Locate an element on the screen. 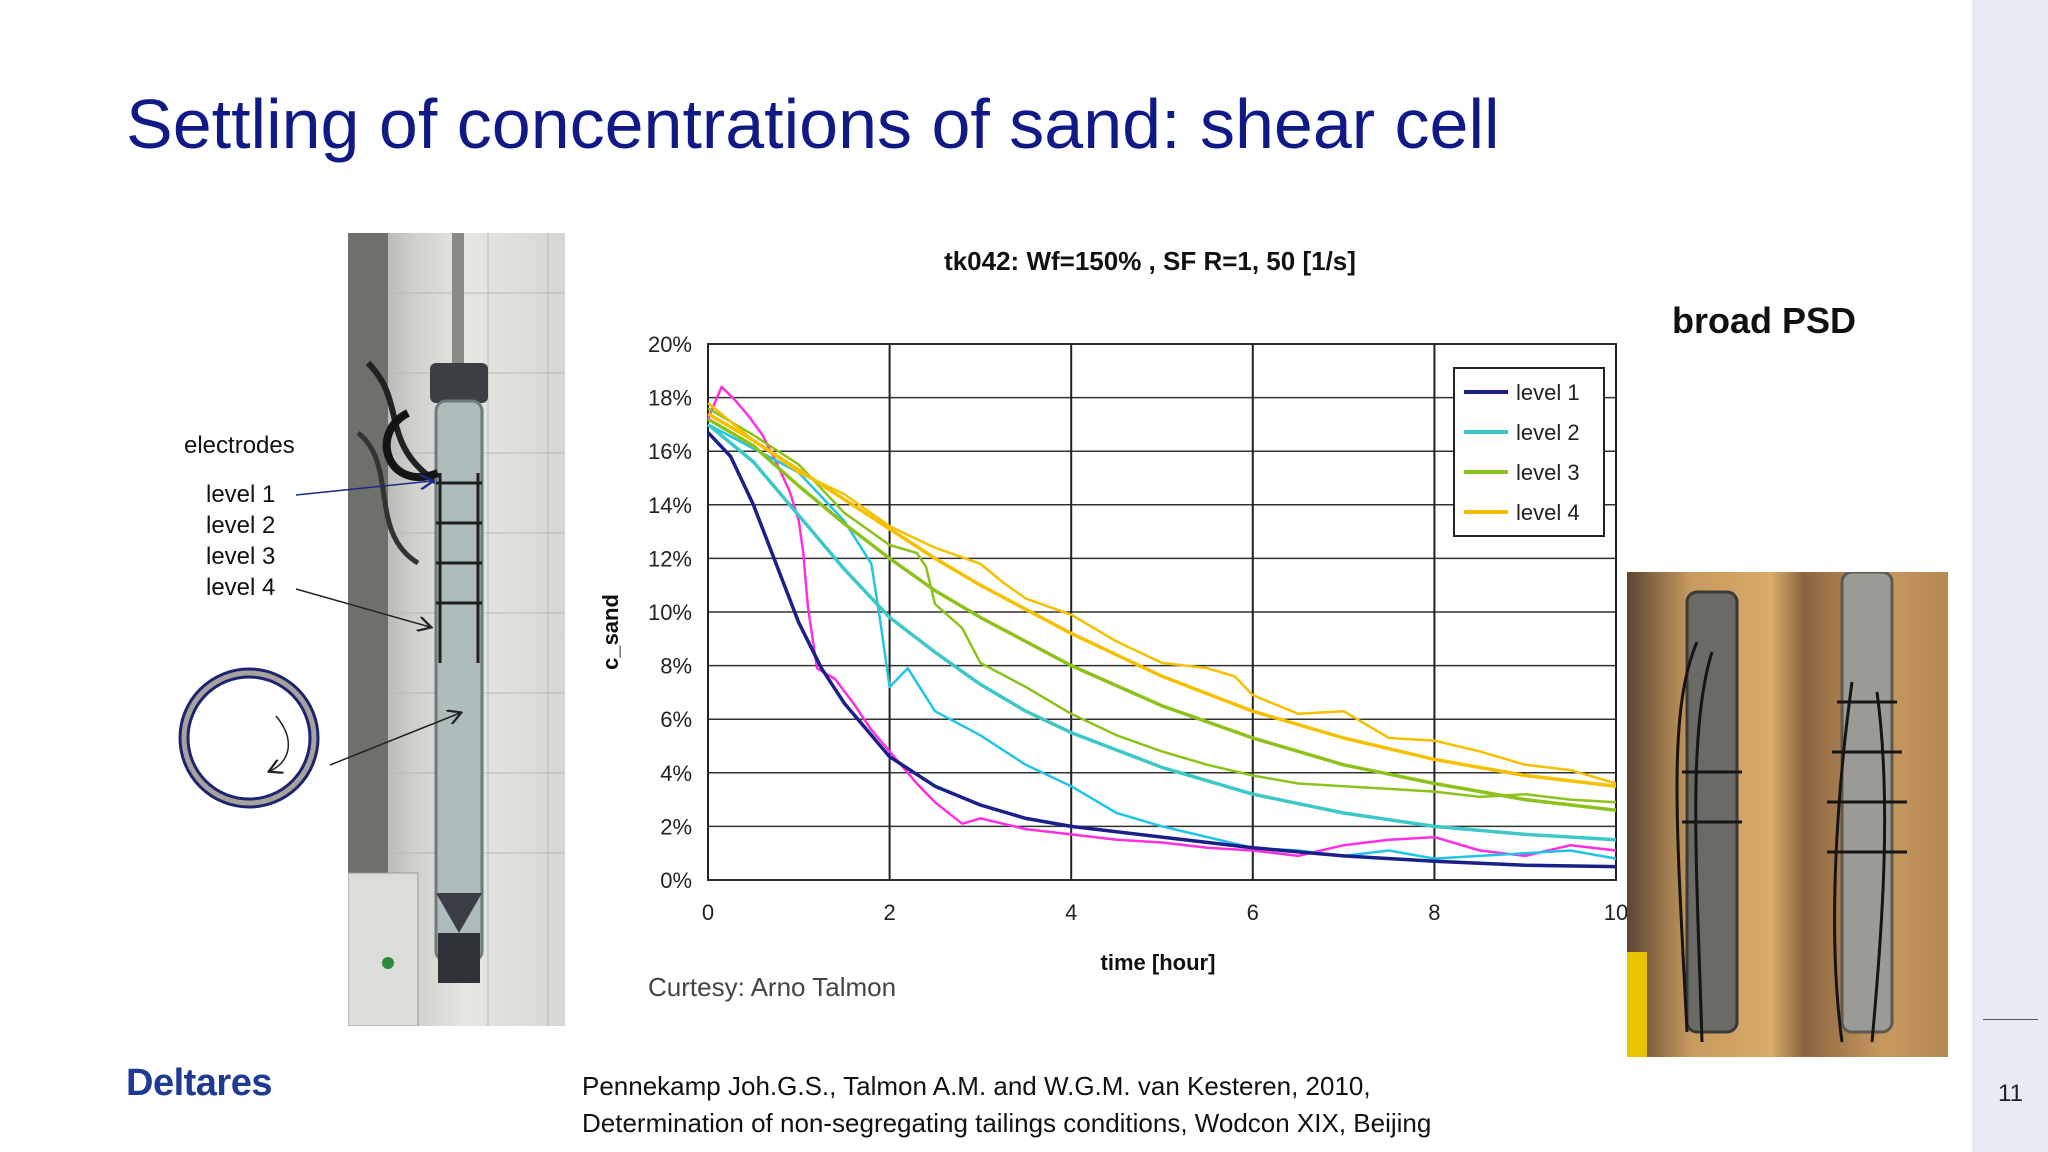 The height and width of the screenshot is (1152, 2048). electrodes-label: electrodes is located at coordinates (239, 445).